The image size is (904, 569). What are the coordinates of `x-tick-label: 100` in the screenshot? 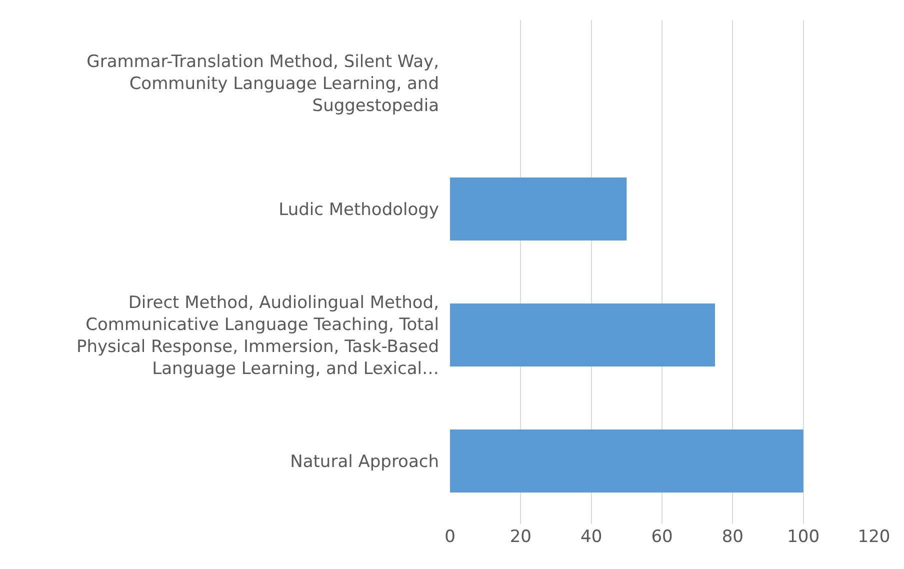 It's located at (803, 537).